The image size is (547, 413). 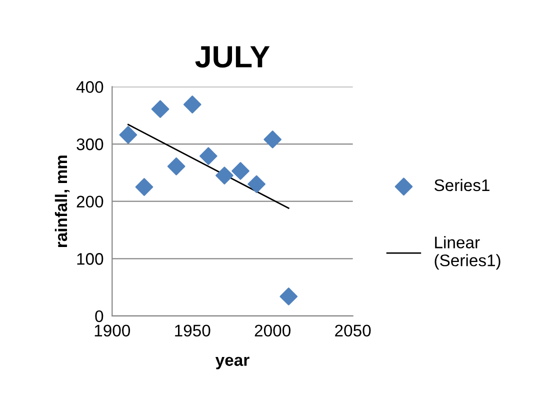 I want to click on x-tick-label: 1900, so click(x=112, y=330).